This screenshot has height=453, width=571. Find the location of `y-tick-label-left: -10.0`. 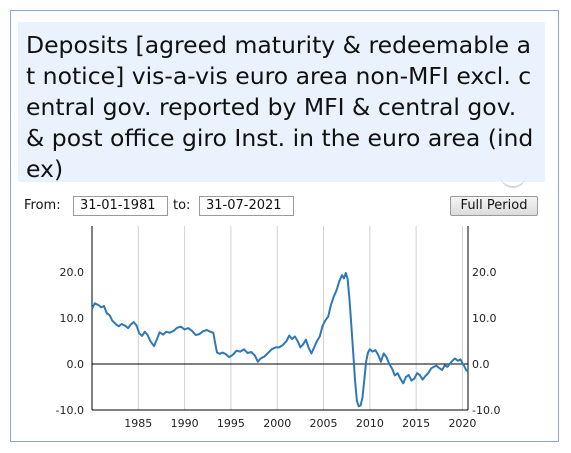

y-tick-label-left: -10.0 is located at coordinates (70, 410).